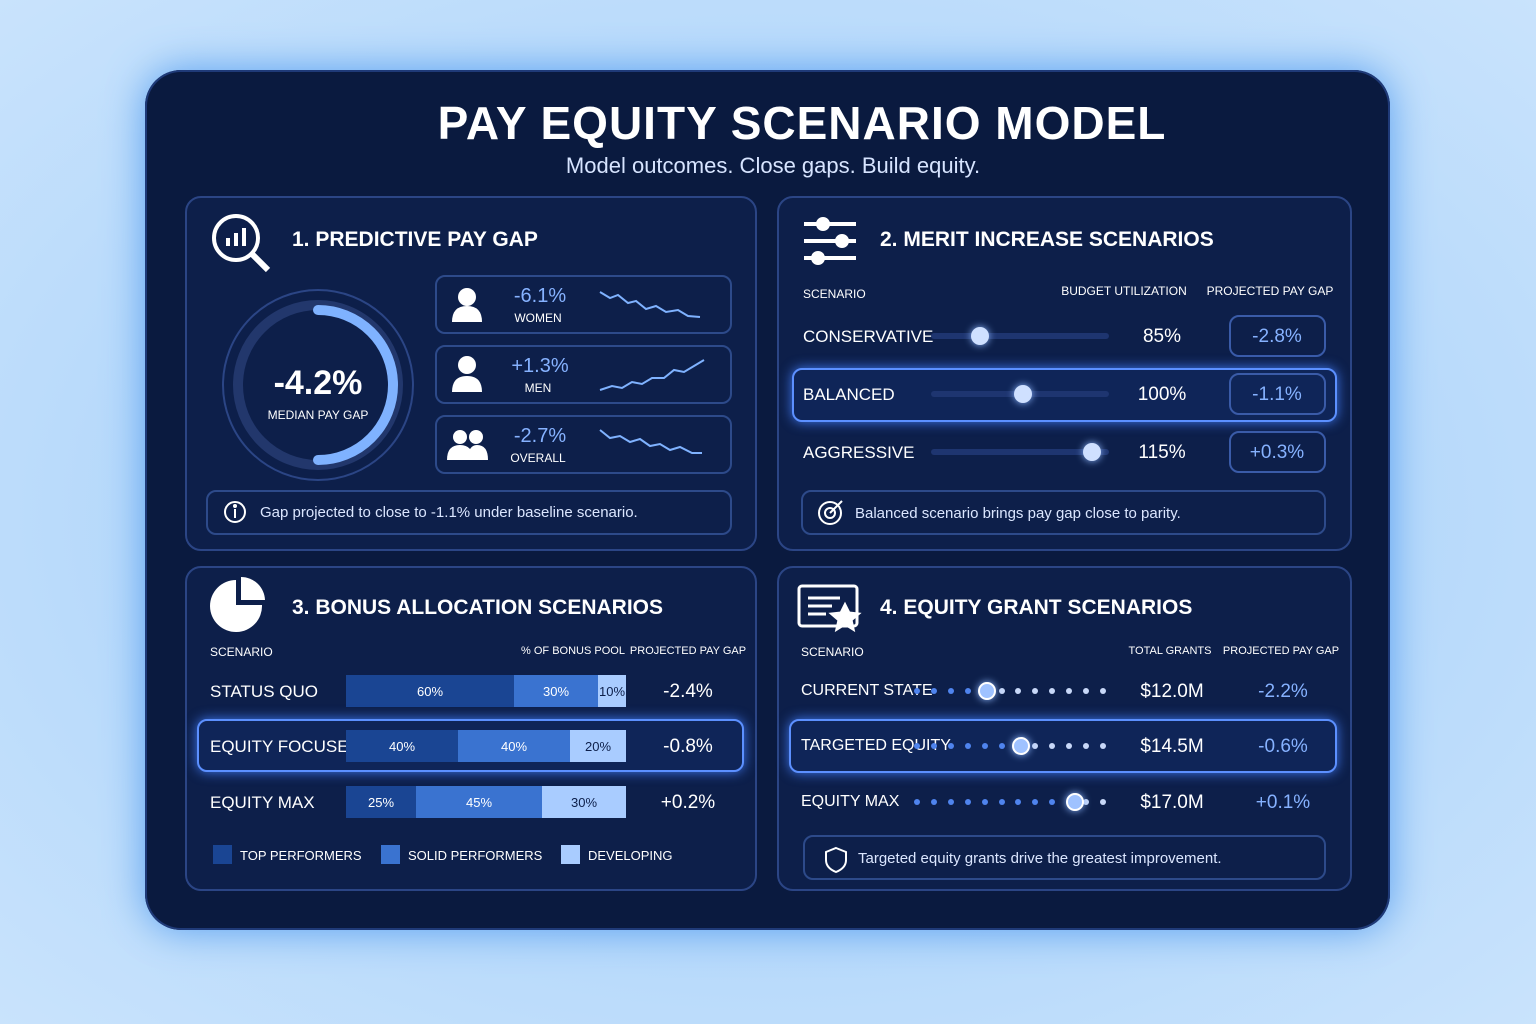 This screenshot has height=1024, width=1536. I want to click on group-value: -6.1%, so click(540, 296).